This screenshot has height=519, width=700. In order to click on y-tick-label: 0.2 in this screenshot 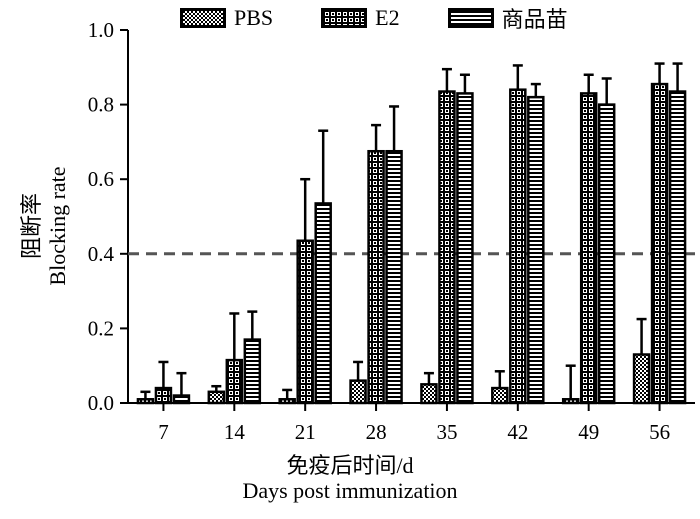, I will do `click(101, 328)`.